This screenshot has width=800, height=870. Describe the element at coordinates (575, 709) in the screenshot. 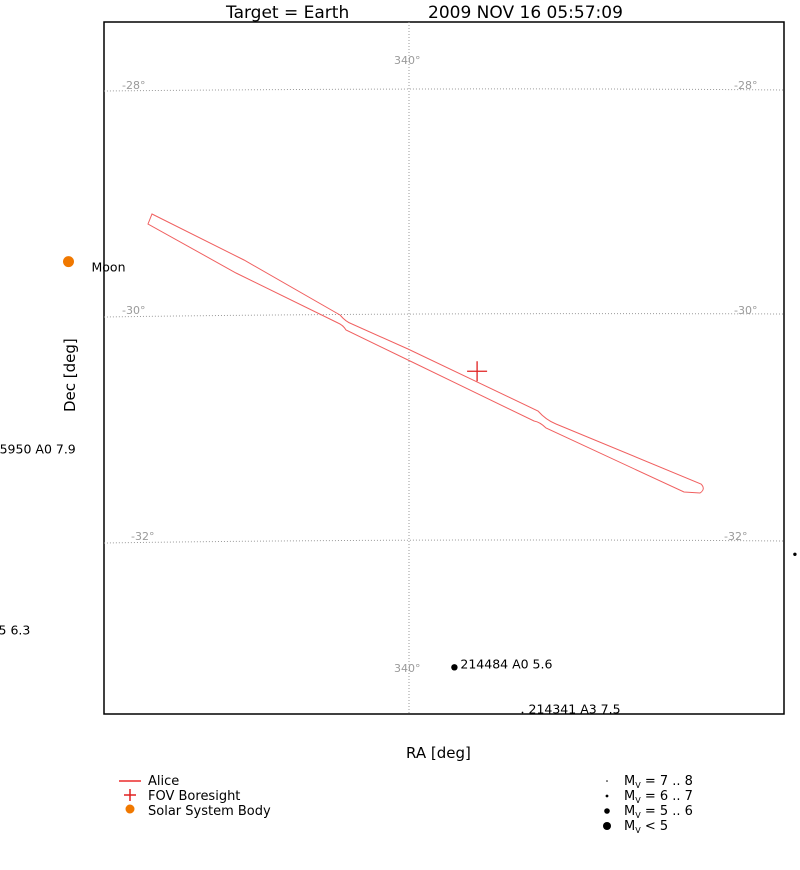

I see `star-label-7: 214341 A3 7.5` at that location.